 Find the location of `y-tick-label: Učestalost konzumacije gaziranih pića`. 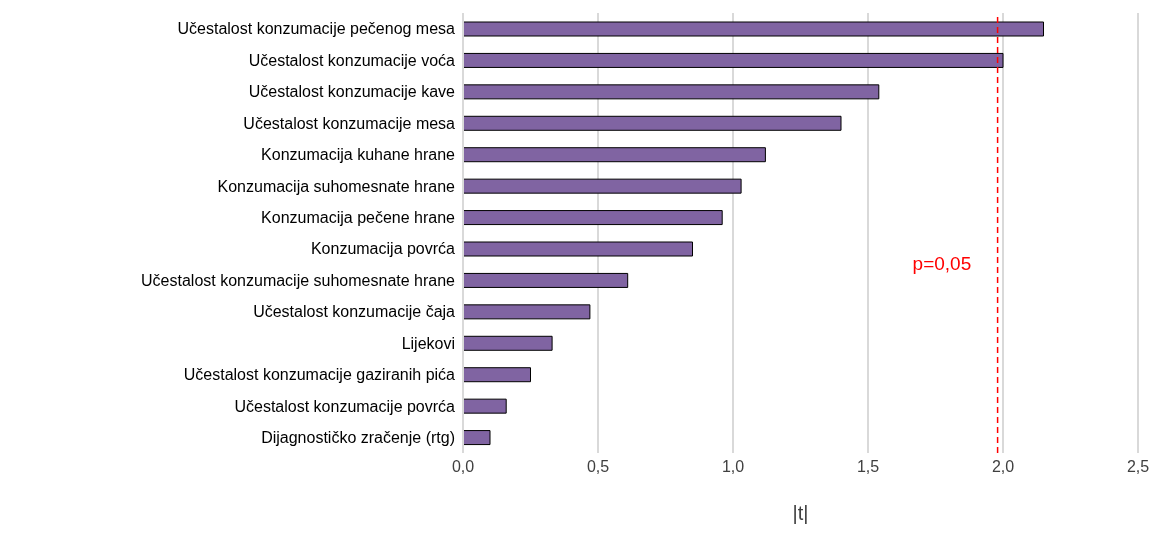

y-tick-label: Učestalost konzumacije gaziranih pića is located at coordinates (319, 375).